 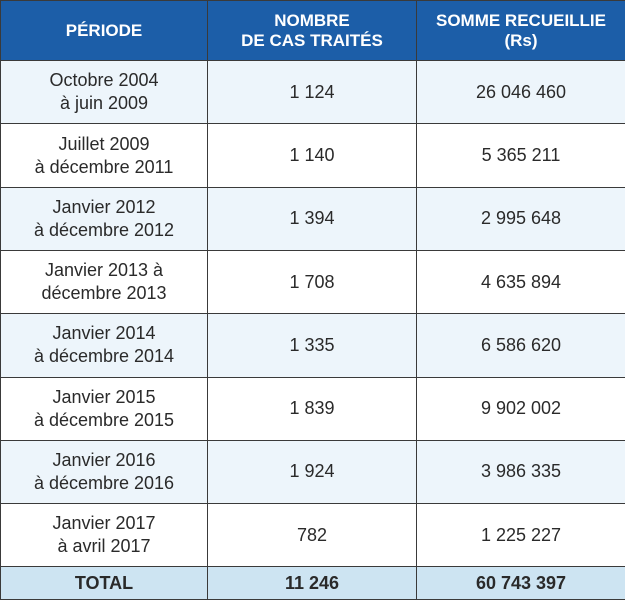 I want to click on table-cell: 1 708, so click(x=312, y=282).